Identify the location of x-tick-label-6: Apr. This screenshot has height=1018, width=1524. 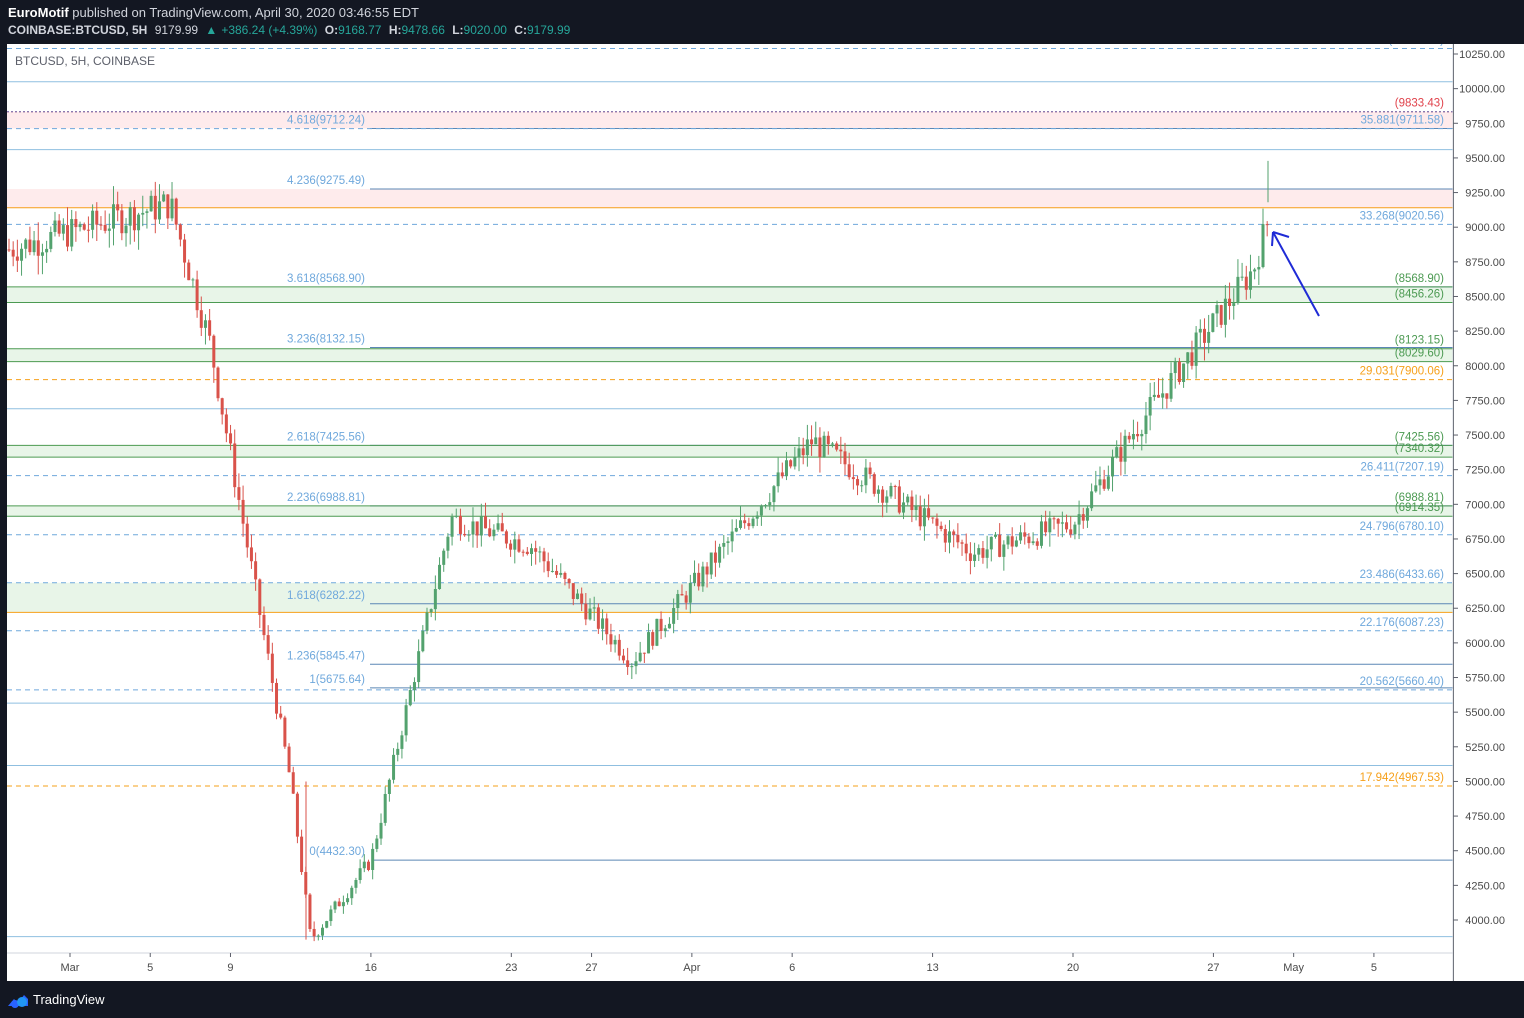
(691, 968).